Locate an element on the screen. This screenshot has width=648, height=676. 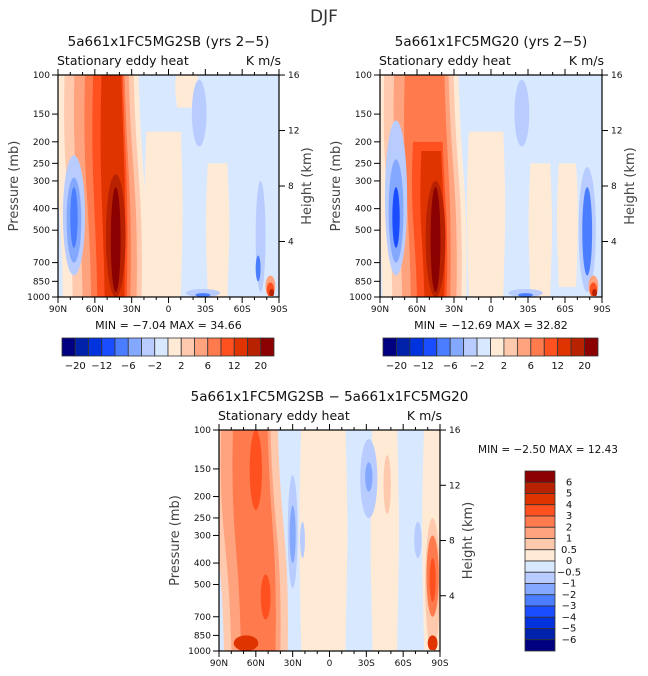
x-tick-label: 90N is located at coordinates (58, 310).